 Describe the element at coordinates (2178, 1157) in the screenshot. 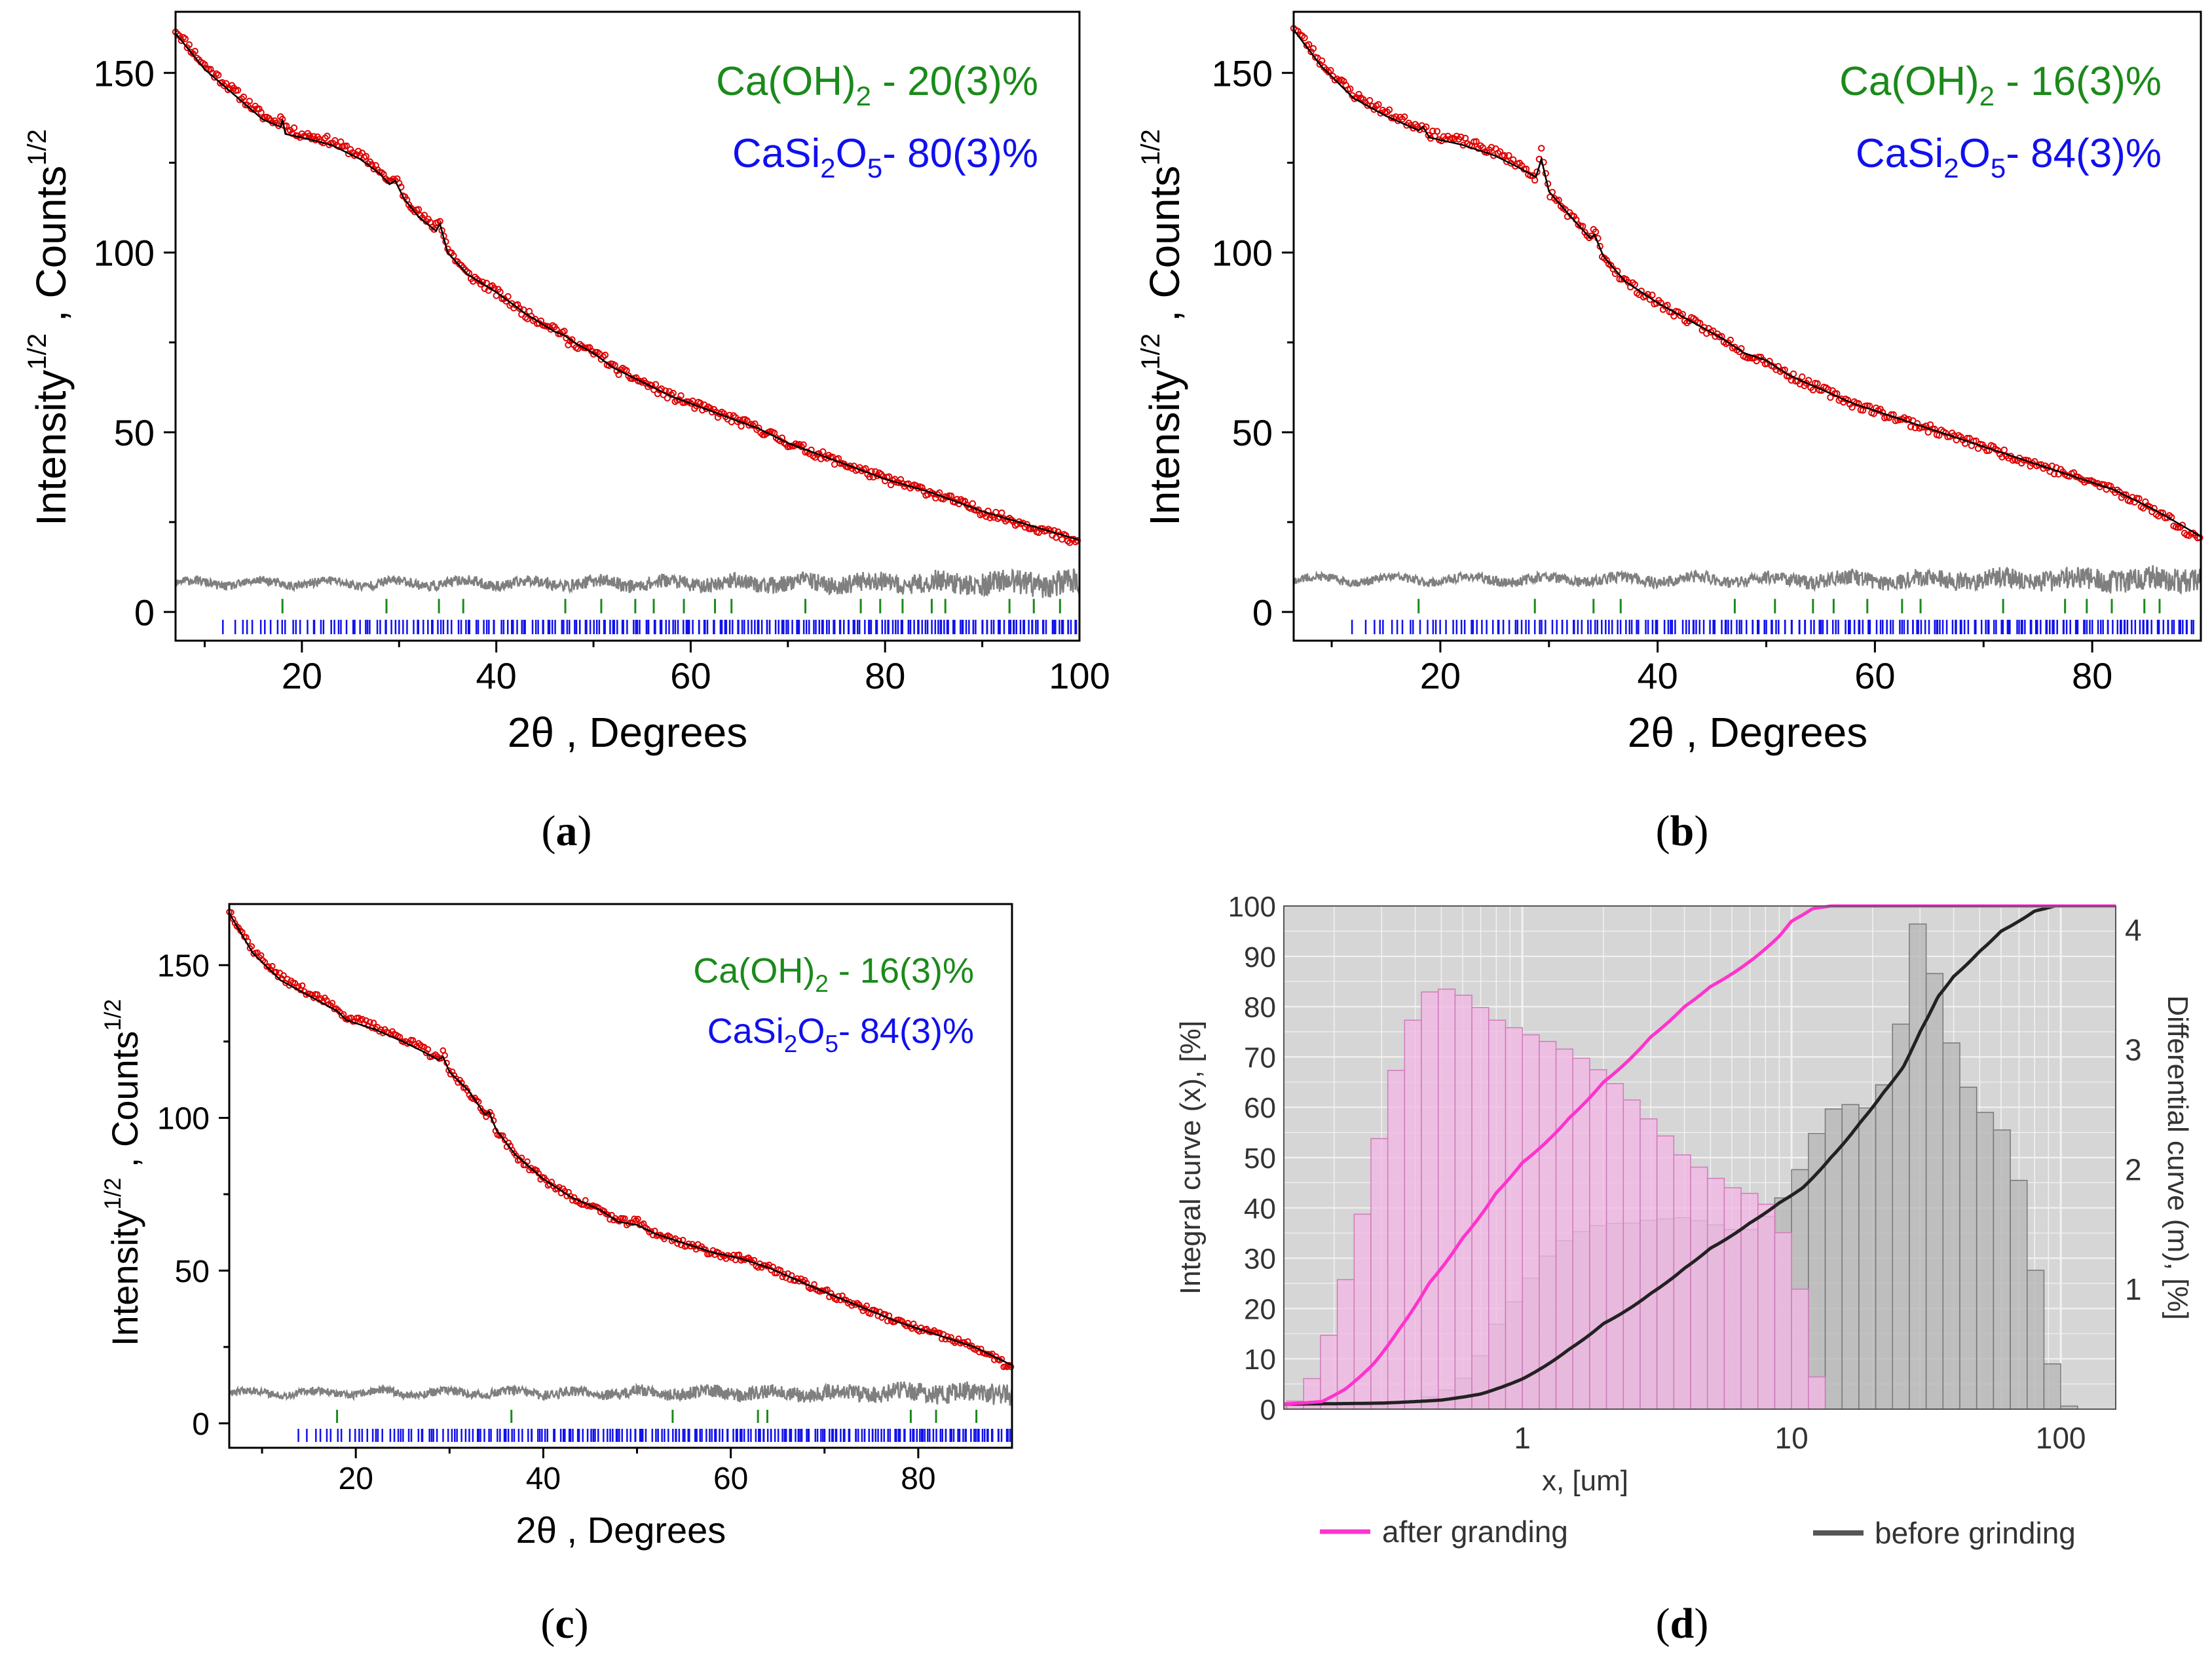

I see `y-axis-label-right: Differential curve (m), [%]` at that location.